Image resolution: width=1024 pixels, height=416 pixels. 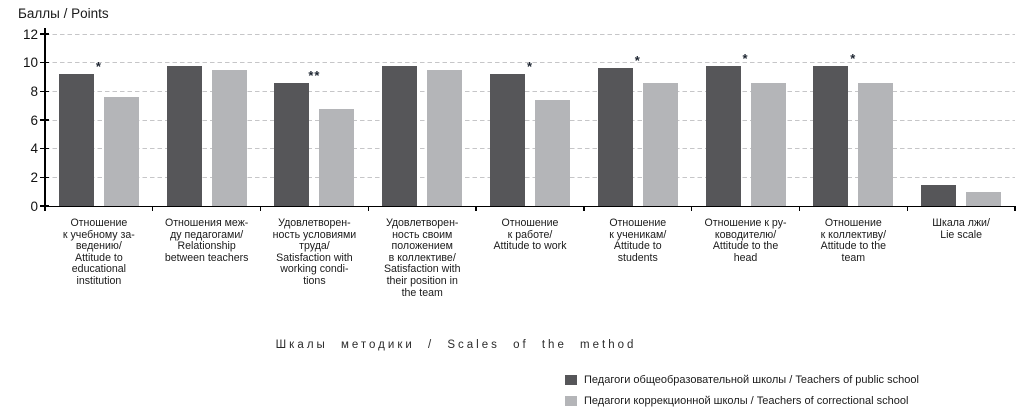 I want to click on x-category-label: Отношение к работе/ Attitude to work, so click(x=530, y=235).